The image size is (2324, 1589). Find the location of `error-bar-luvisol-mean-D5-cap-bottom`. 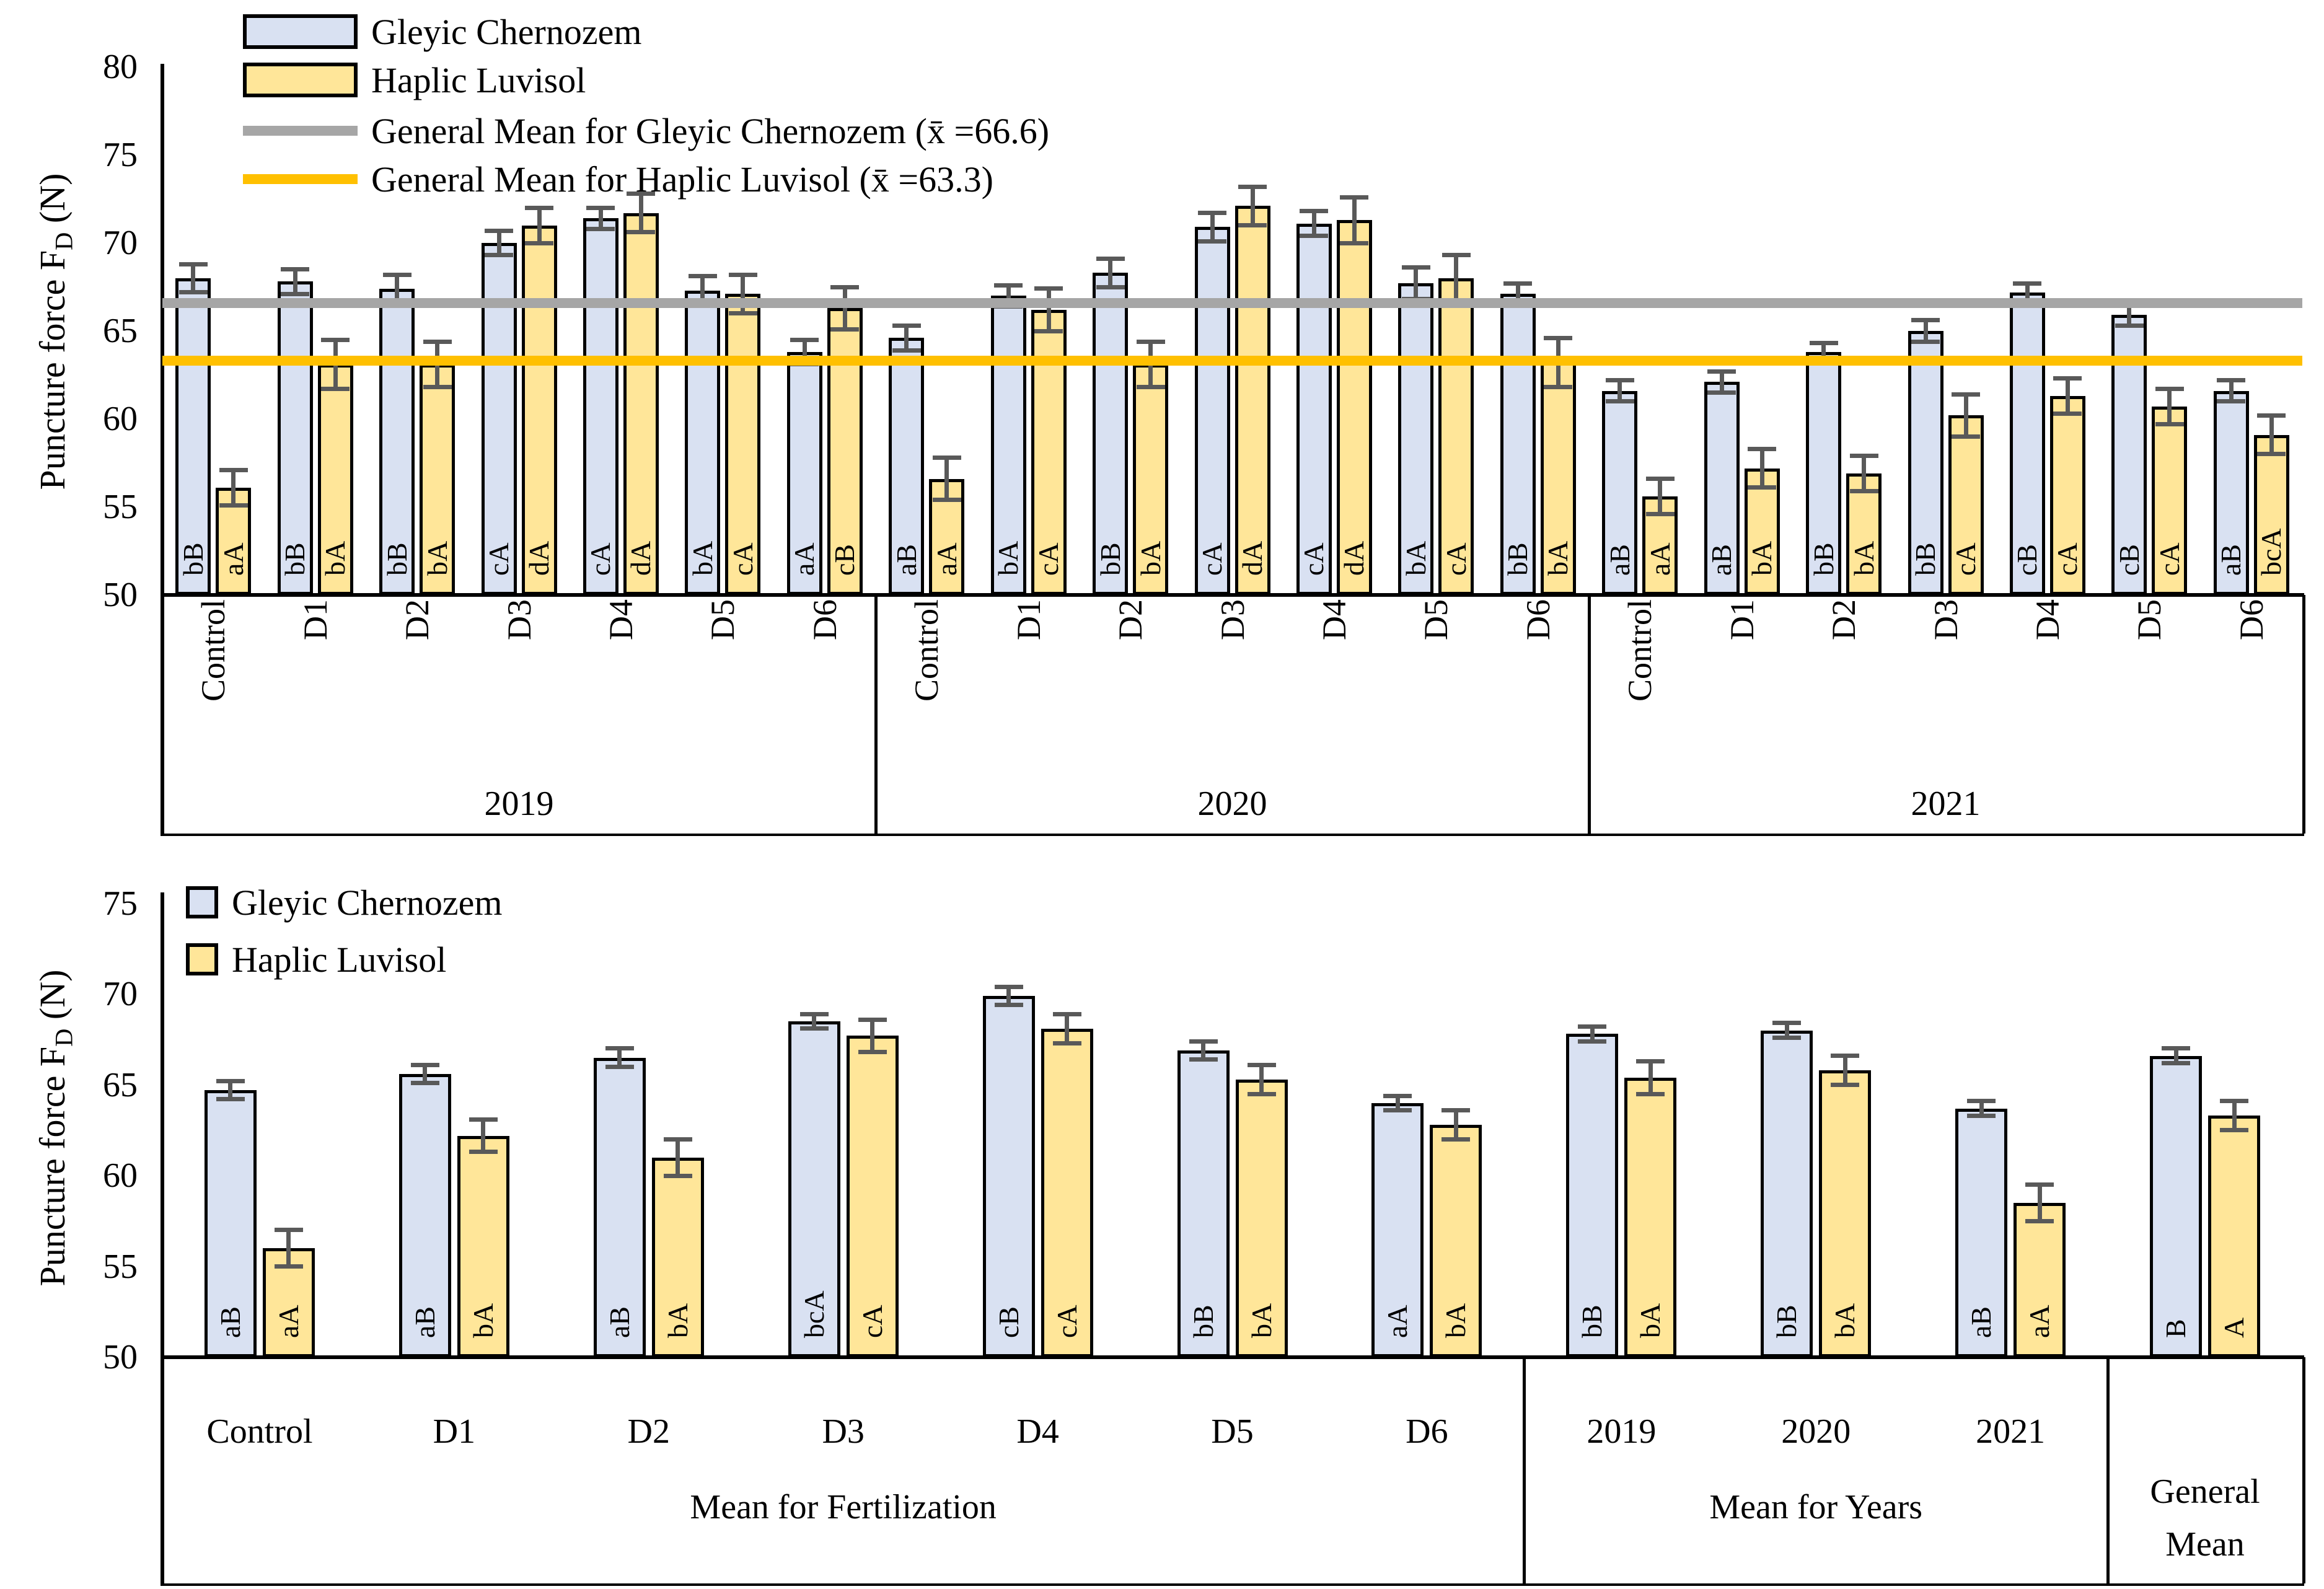

error-bar-luvisol-mean-D5-cap-bottom is located at coordinates (1261, 1093).